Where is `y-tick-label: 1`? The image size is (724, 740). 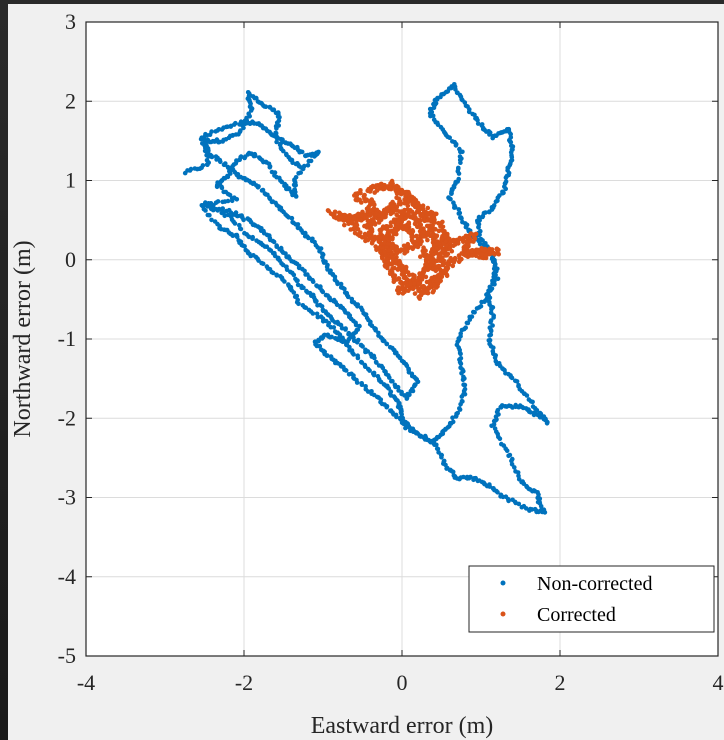
y-tick-label: 1 is located at coordinates (70, 180).